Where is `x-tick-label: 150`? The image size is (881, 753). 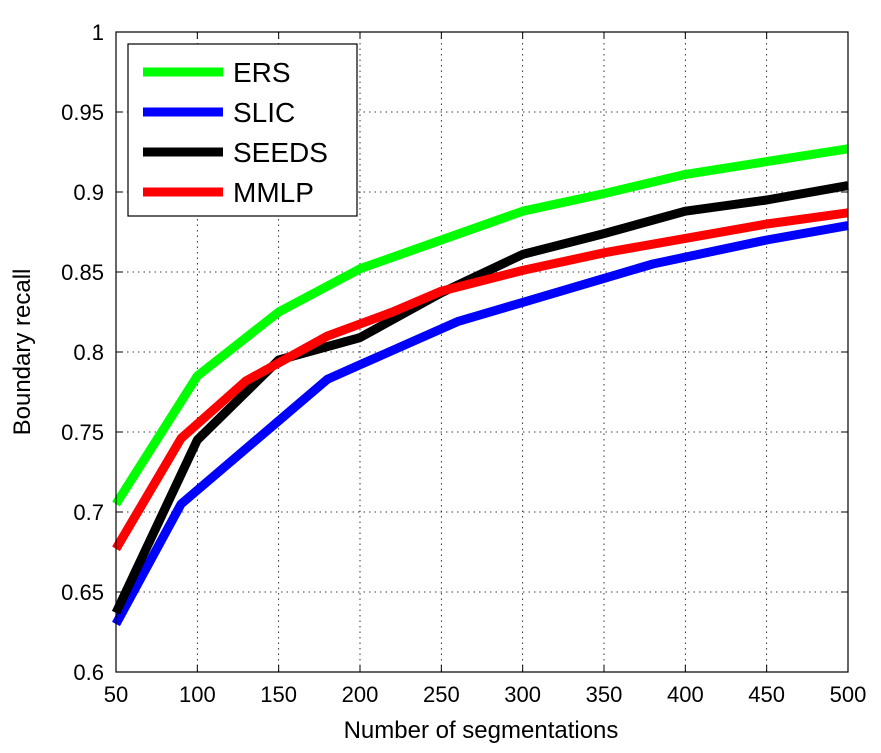
x-tick-label: 150 is located at coordinates (278, 694).